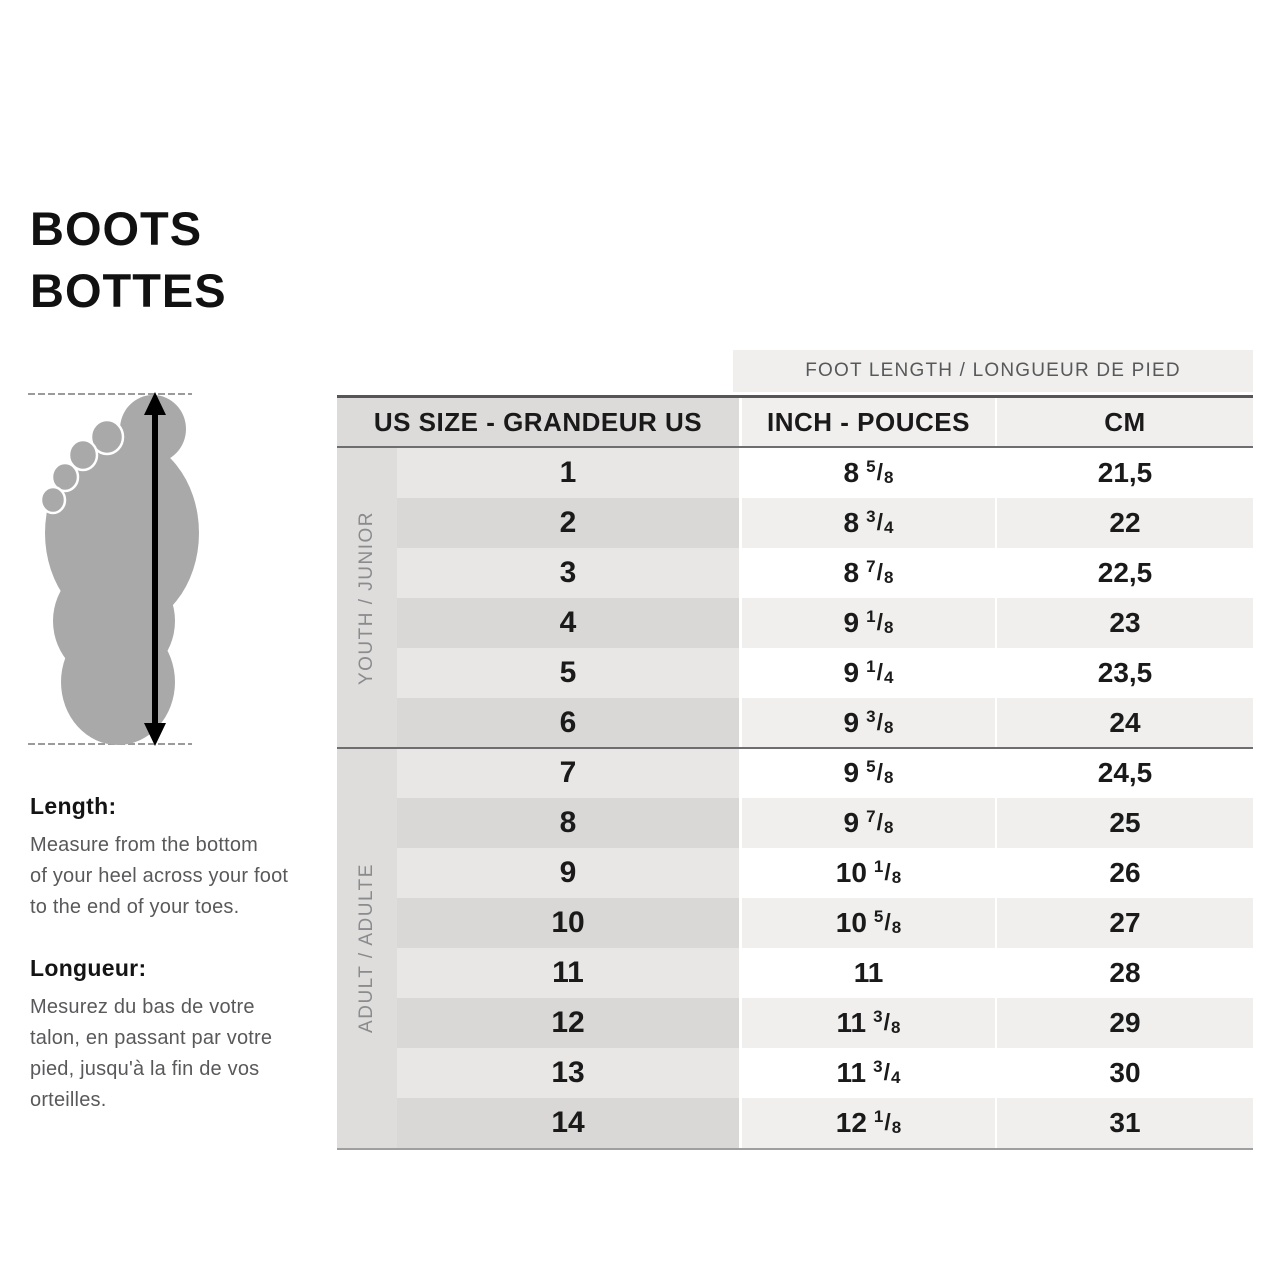 The image size is (1280, 1280). Describe the element at coordinates (73, 806) in the screenshot. I see `length-note-heading: Length:` at that location.